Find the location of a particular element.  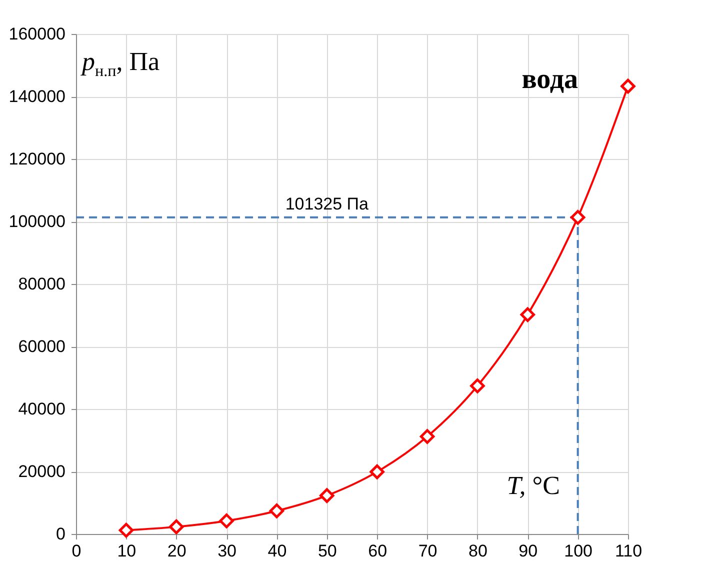

x-tick-label: 100 is located at coordinates (578, 551).